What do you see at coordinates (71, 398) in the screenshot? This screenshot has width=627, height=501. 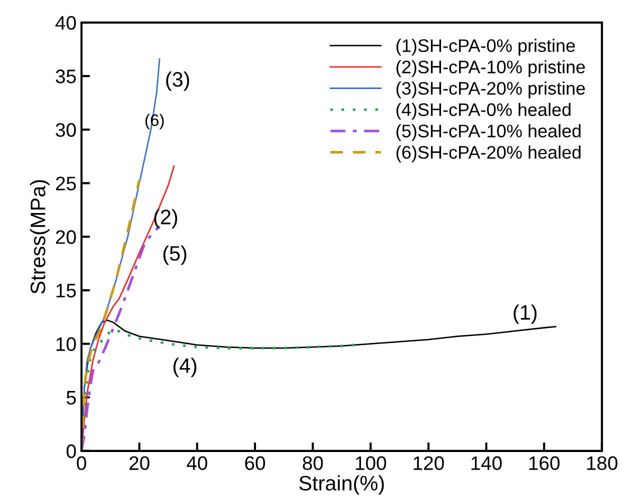 I see `y-tick-label: 5` at bounding box center [71, 398].